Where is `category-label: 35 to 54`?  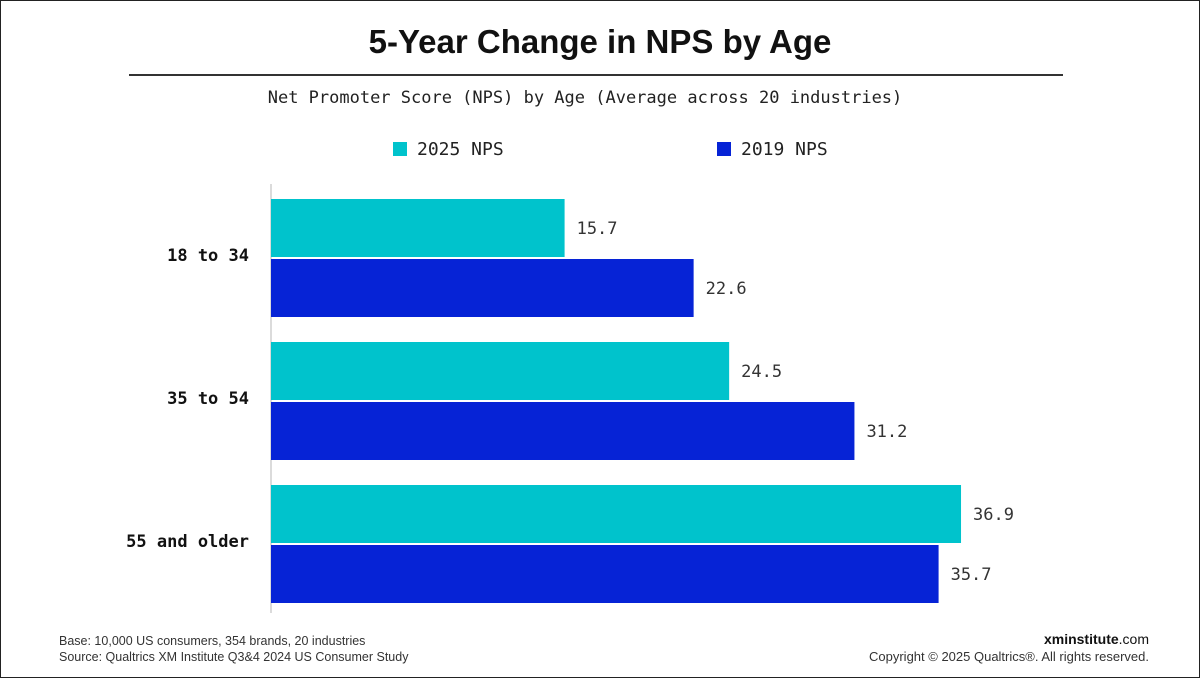 category-label: 35 to 54 is located at coordinates (208, 399).